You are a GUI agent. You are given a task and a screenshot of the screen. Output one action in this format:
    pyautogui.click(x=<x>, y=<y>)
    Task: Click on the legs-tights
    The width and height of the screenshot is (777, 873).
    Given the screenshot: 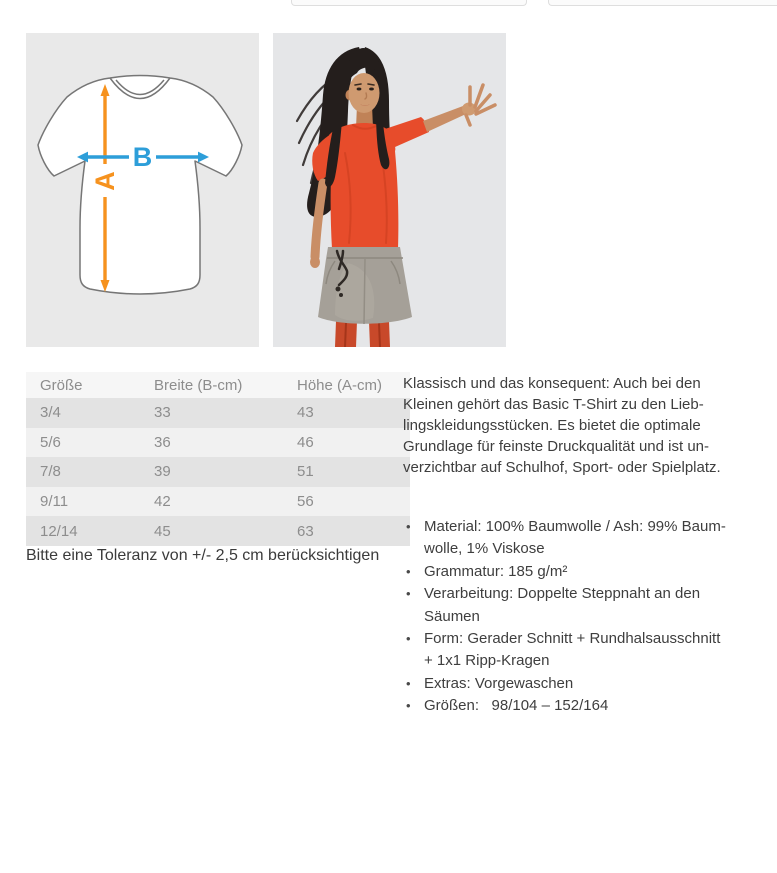 What is the action you would take?
    pyautogui.click(x=362, y=334)
    